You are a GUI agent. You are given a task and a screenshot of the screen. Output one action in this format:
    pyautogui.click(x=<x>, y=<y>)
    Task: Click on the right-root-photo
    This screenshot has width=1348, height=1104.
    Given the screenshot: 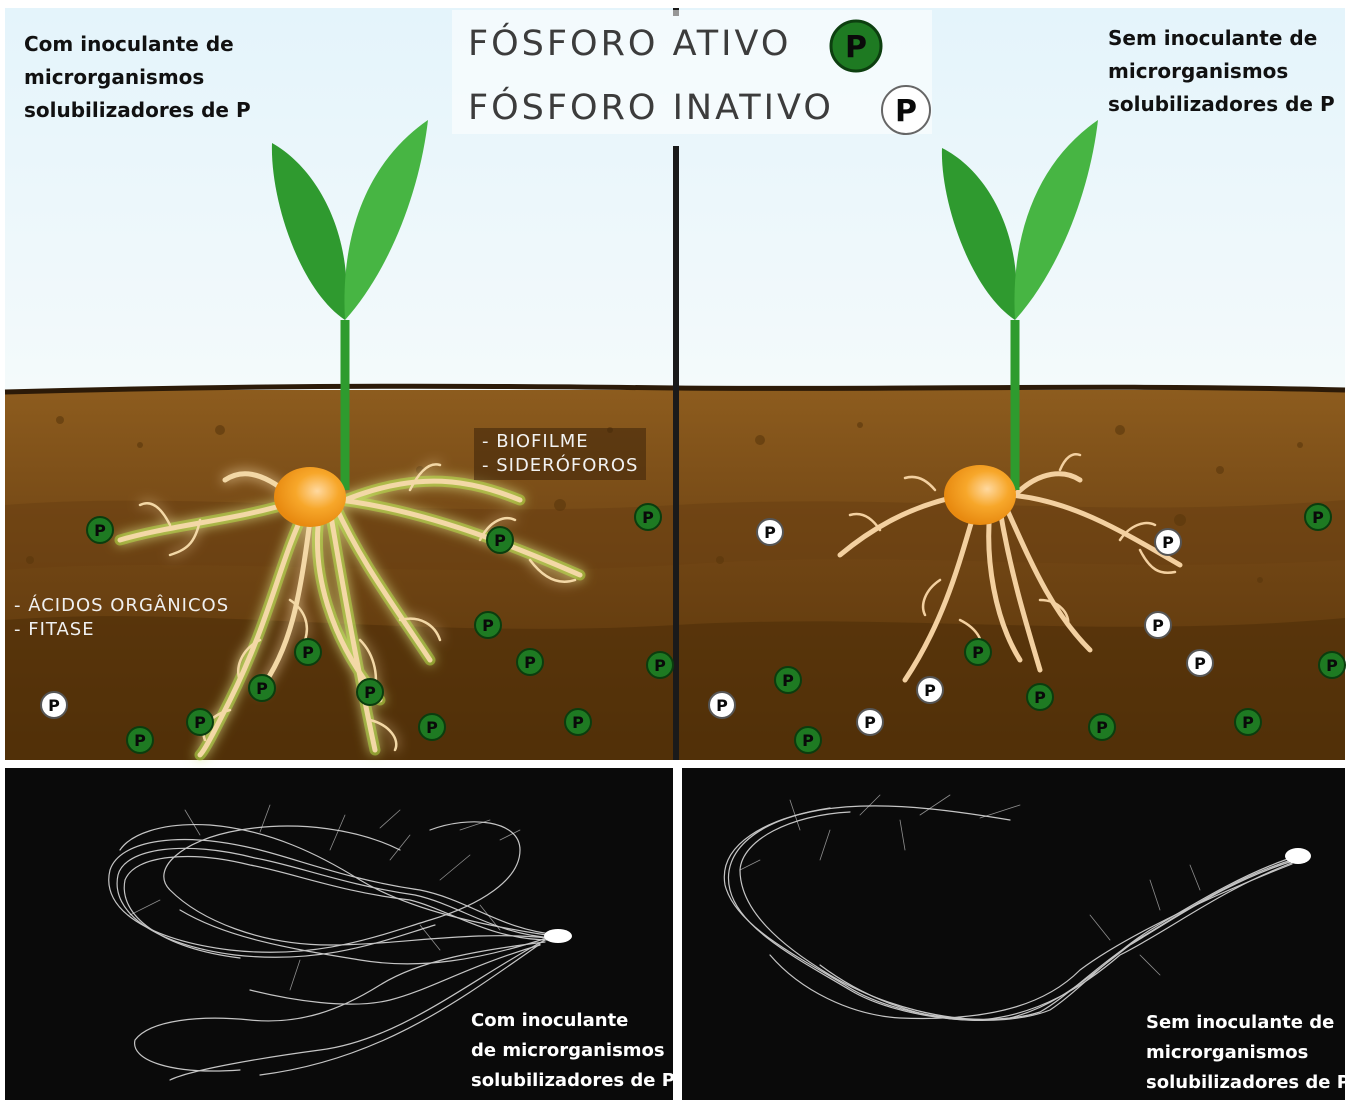 What is the action you would take?
    pyautogui.click(x=1013, y=934)
    